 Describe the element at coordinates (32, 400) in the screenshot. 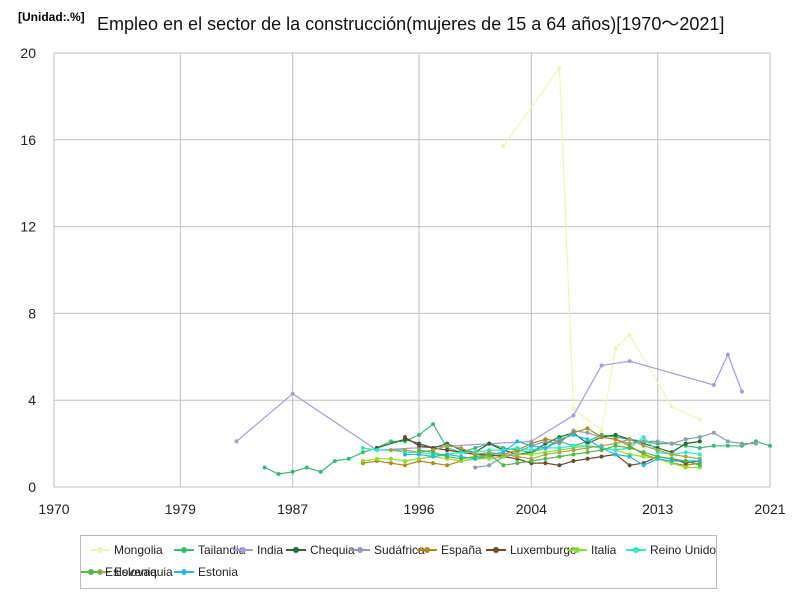

I see `y-tick-label: 4` at that location.